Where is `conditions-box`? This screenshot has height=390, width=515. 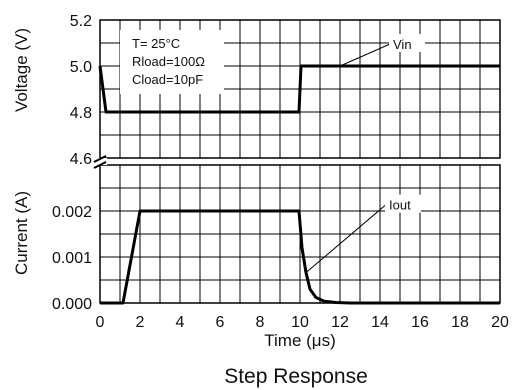
conditions-box is located at coordinates (172, 62).